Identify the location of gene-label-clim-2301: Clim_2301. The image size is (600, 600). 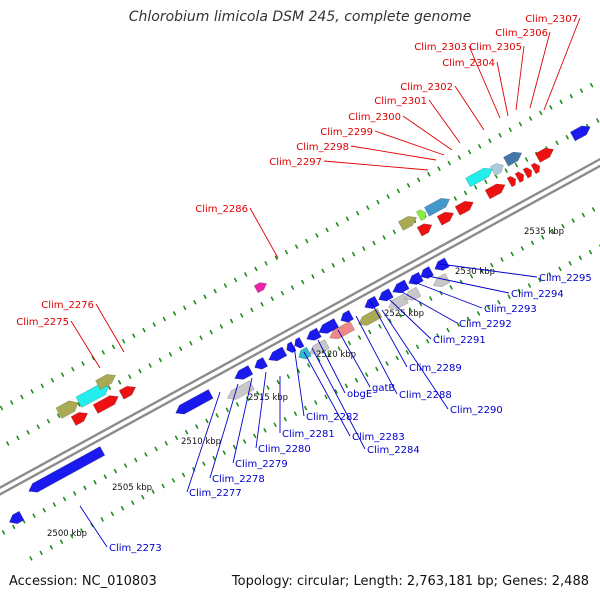
(400, 101).